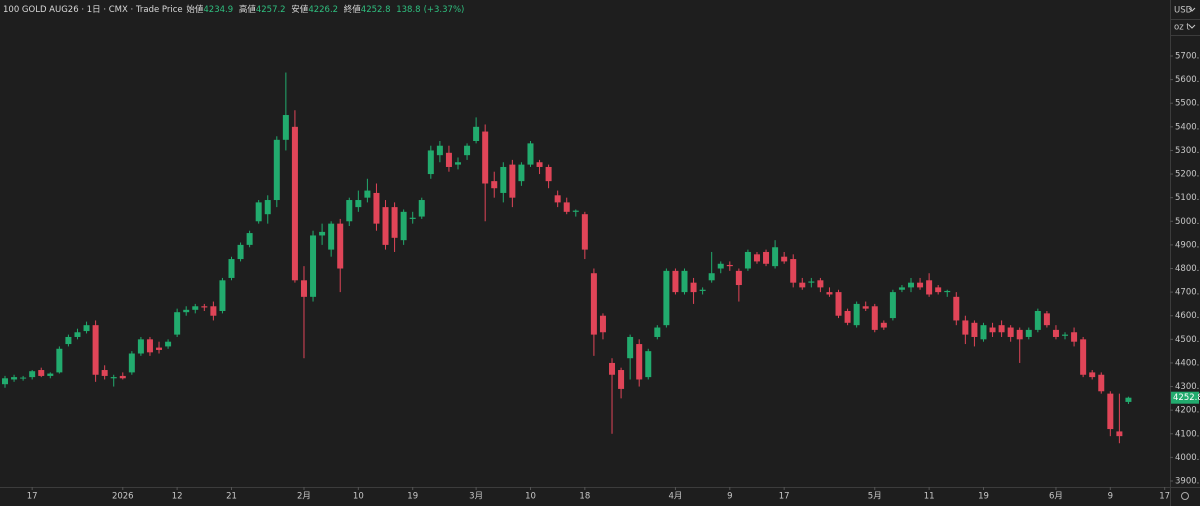 The height and width of the screenshot is (506, 1200). Describe the element at coordinates (1183, 11) in the screenshot. I see `currency-selector: USD` at that location.